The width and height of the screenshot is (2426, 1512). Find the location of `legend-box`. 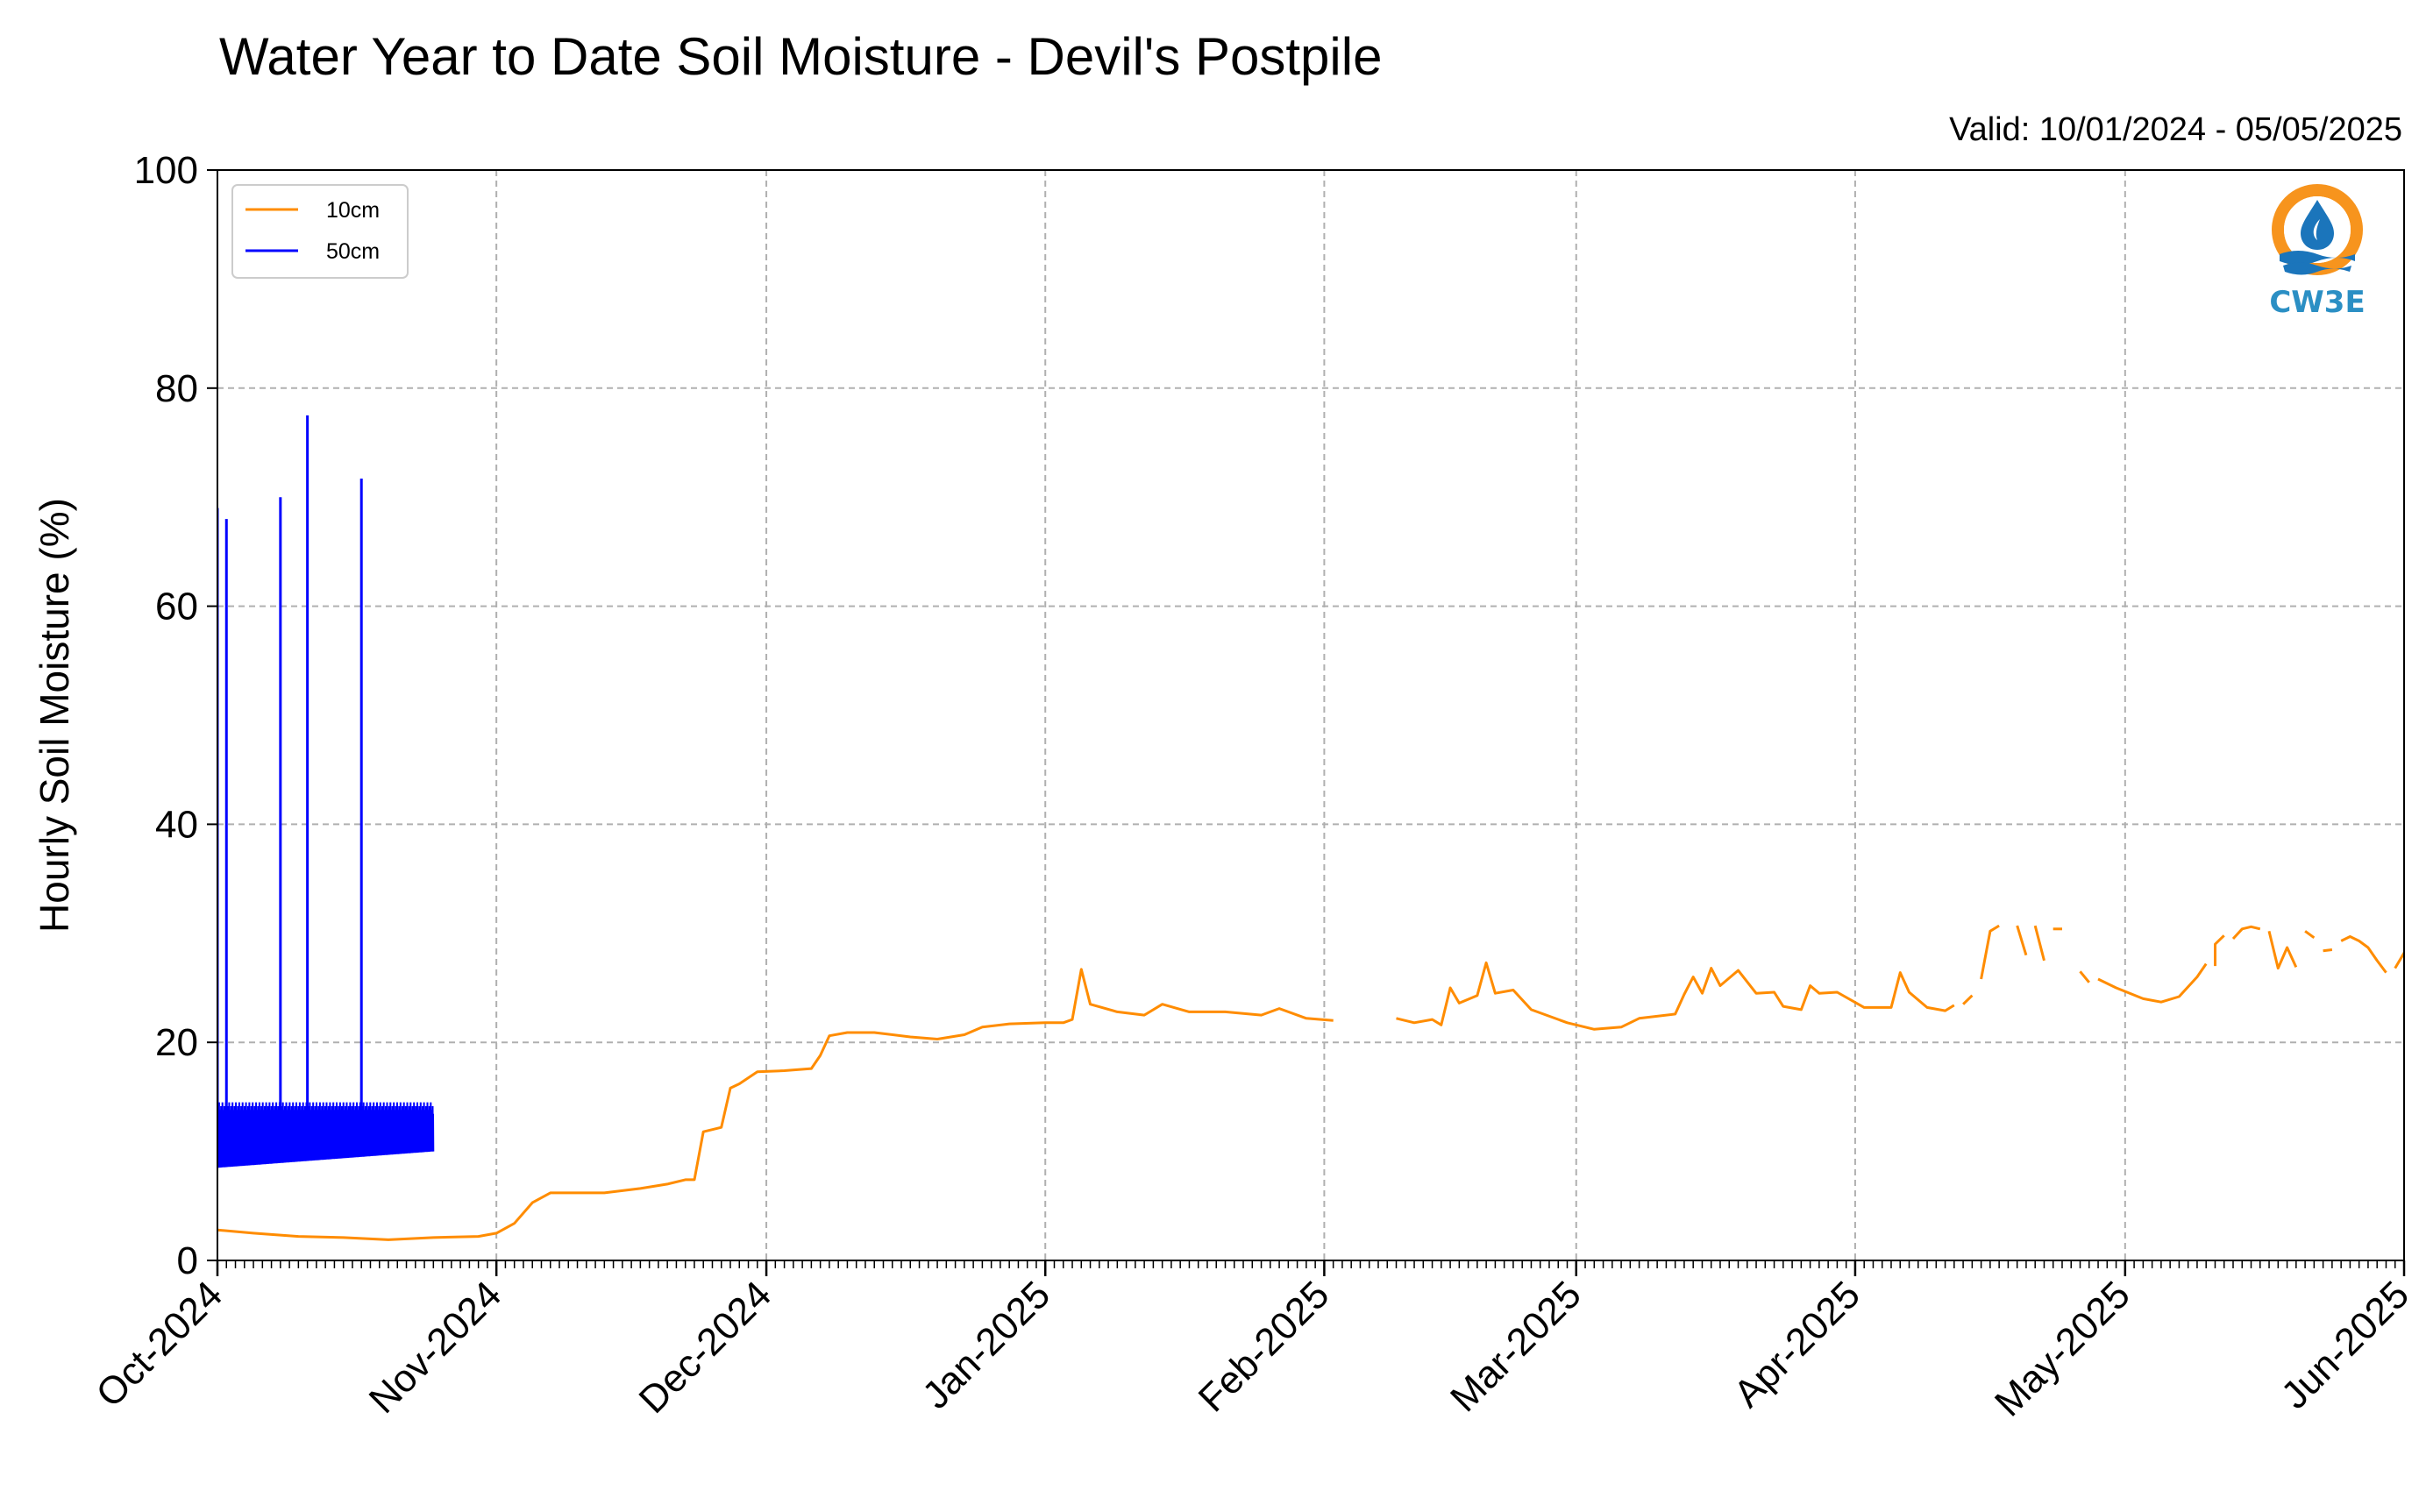

legend-box is located at coordinates (320, 231).